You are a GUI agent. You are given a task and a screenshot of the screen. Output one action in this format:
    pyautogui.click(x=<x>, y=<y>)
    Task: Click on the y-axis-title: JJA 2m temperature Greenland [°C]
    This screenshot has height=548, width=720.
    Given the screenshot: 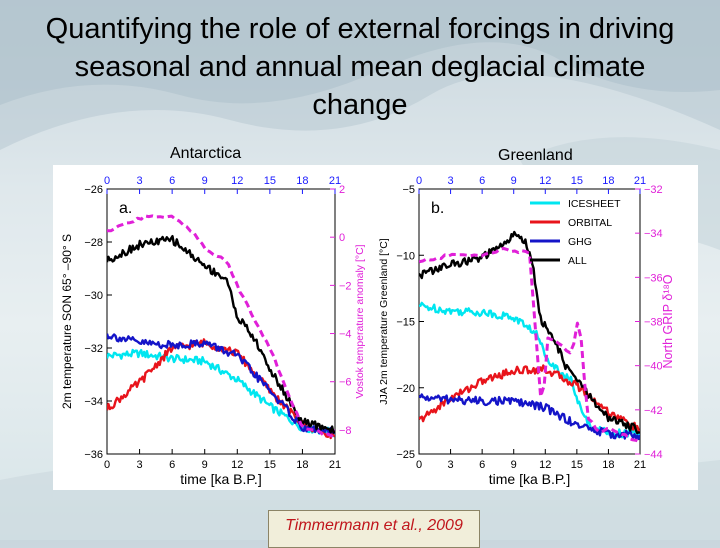 What is the action you would take?
    pyautogui.click(x=384, y=321)
    